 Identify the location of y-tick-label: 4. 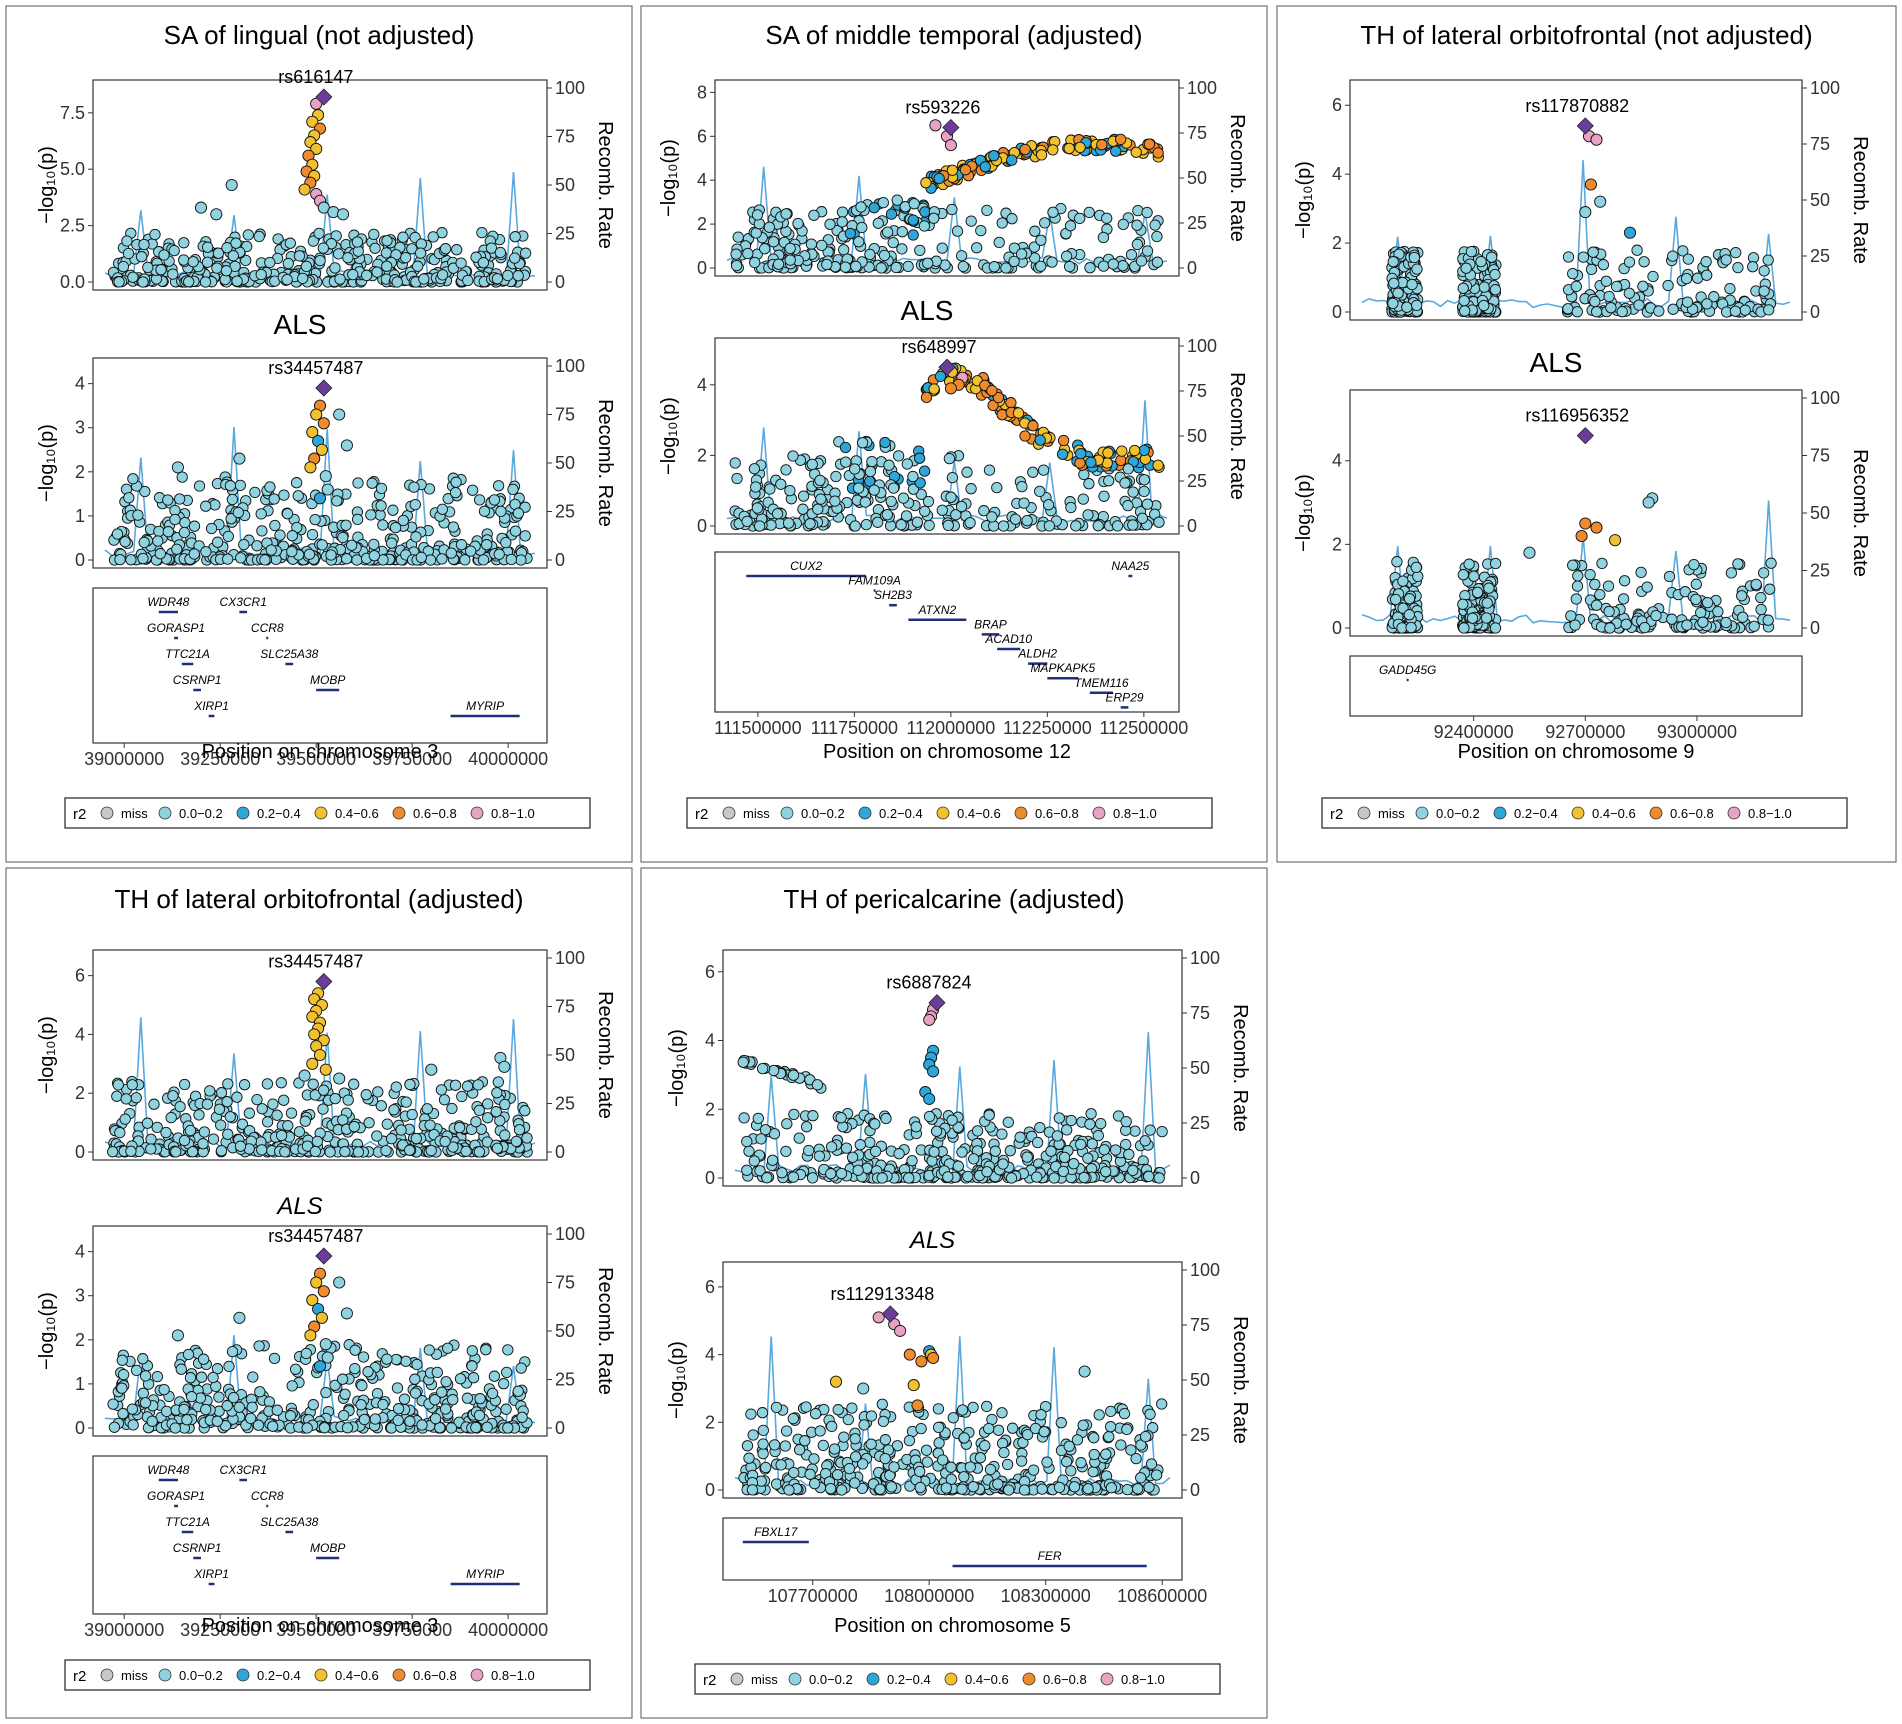
(80, 384).